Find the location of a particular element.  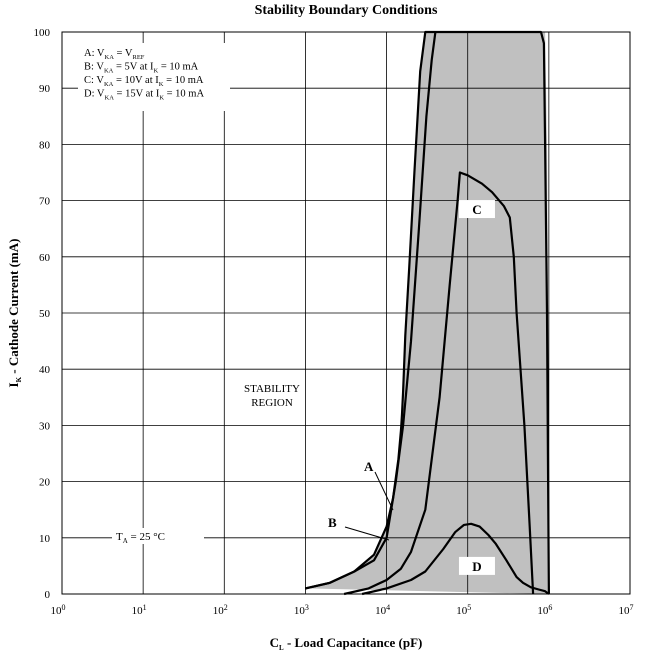

x-tick-label: 10⁶ is located at coordinates (544, 610).